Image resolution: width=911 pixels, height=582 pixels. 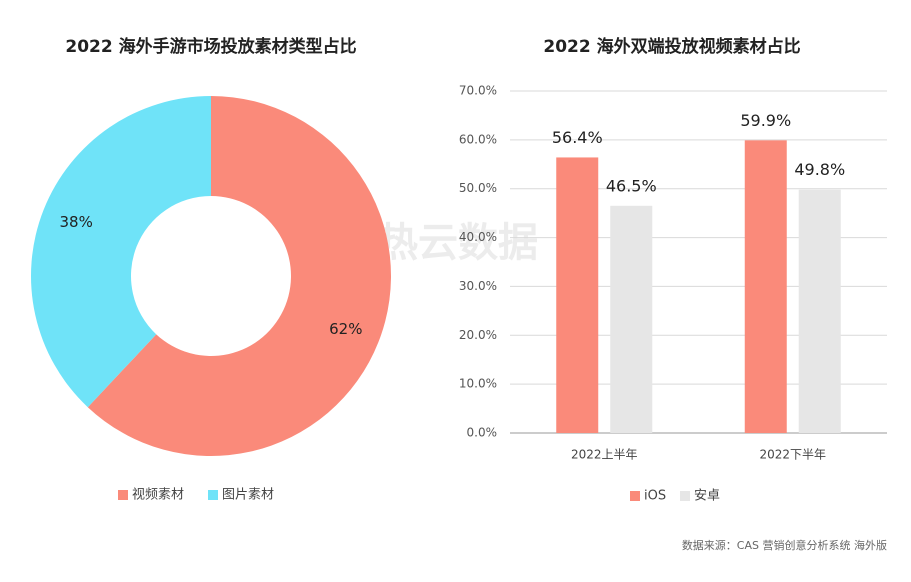 I want to click on data-label: 49.8%, so click(x=819, y=169).